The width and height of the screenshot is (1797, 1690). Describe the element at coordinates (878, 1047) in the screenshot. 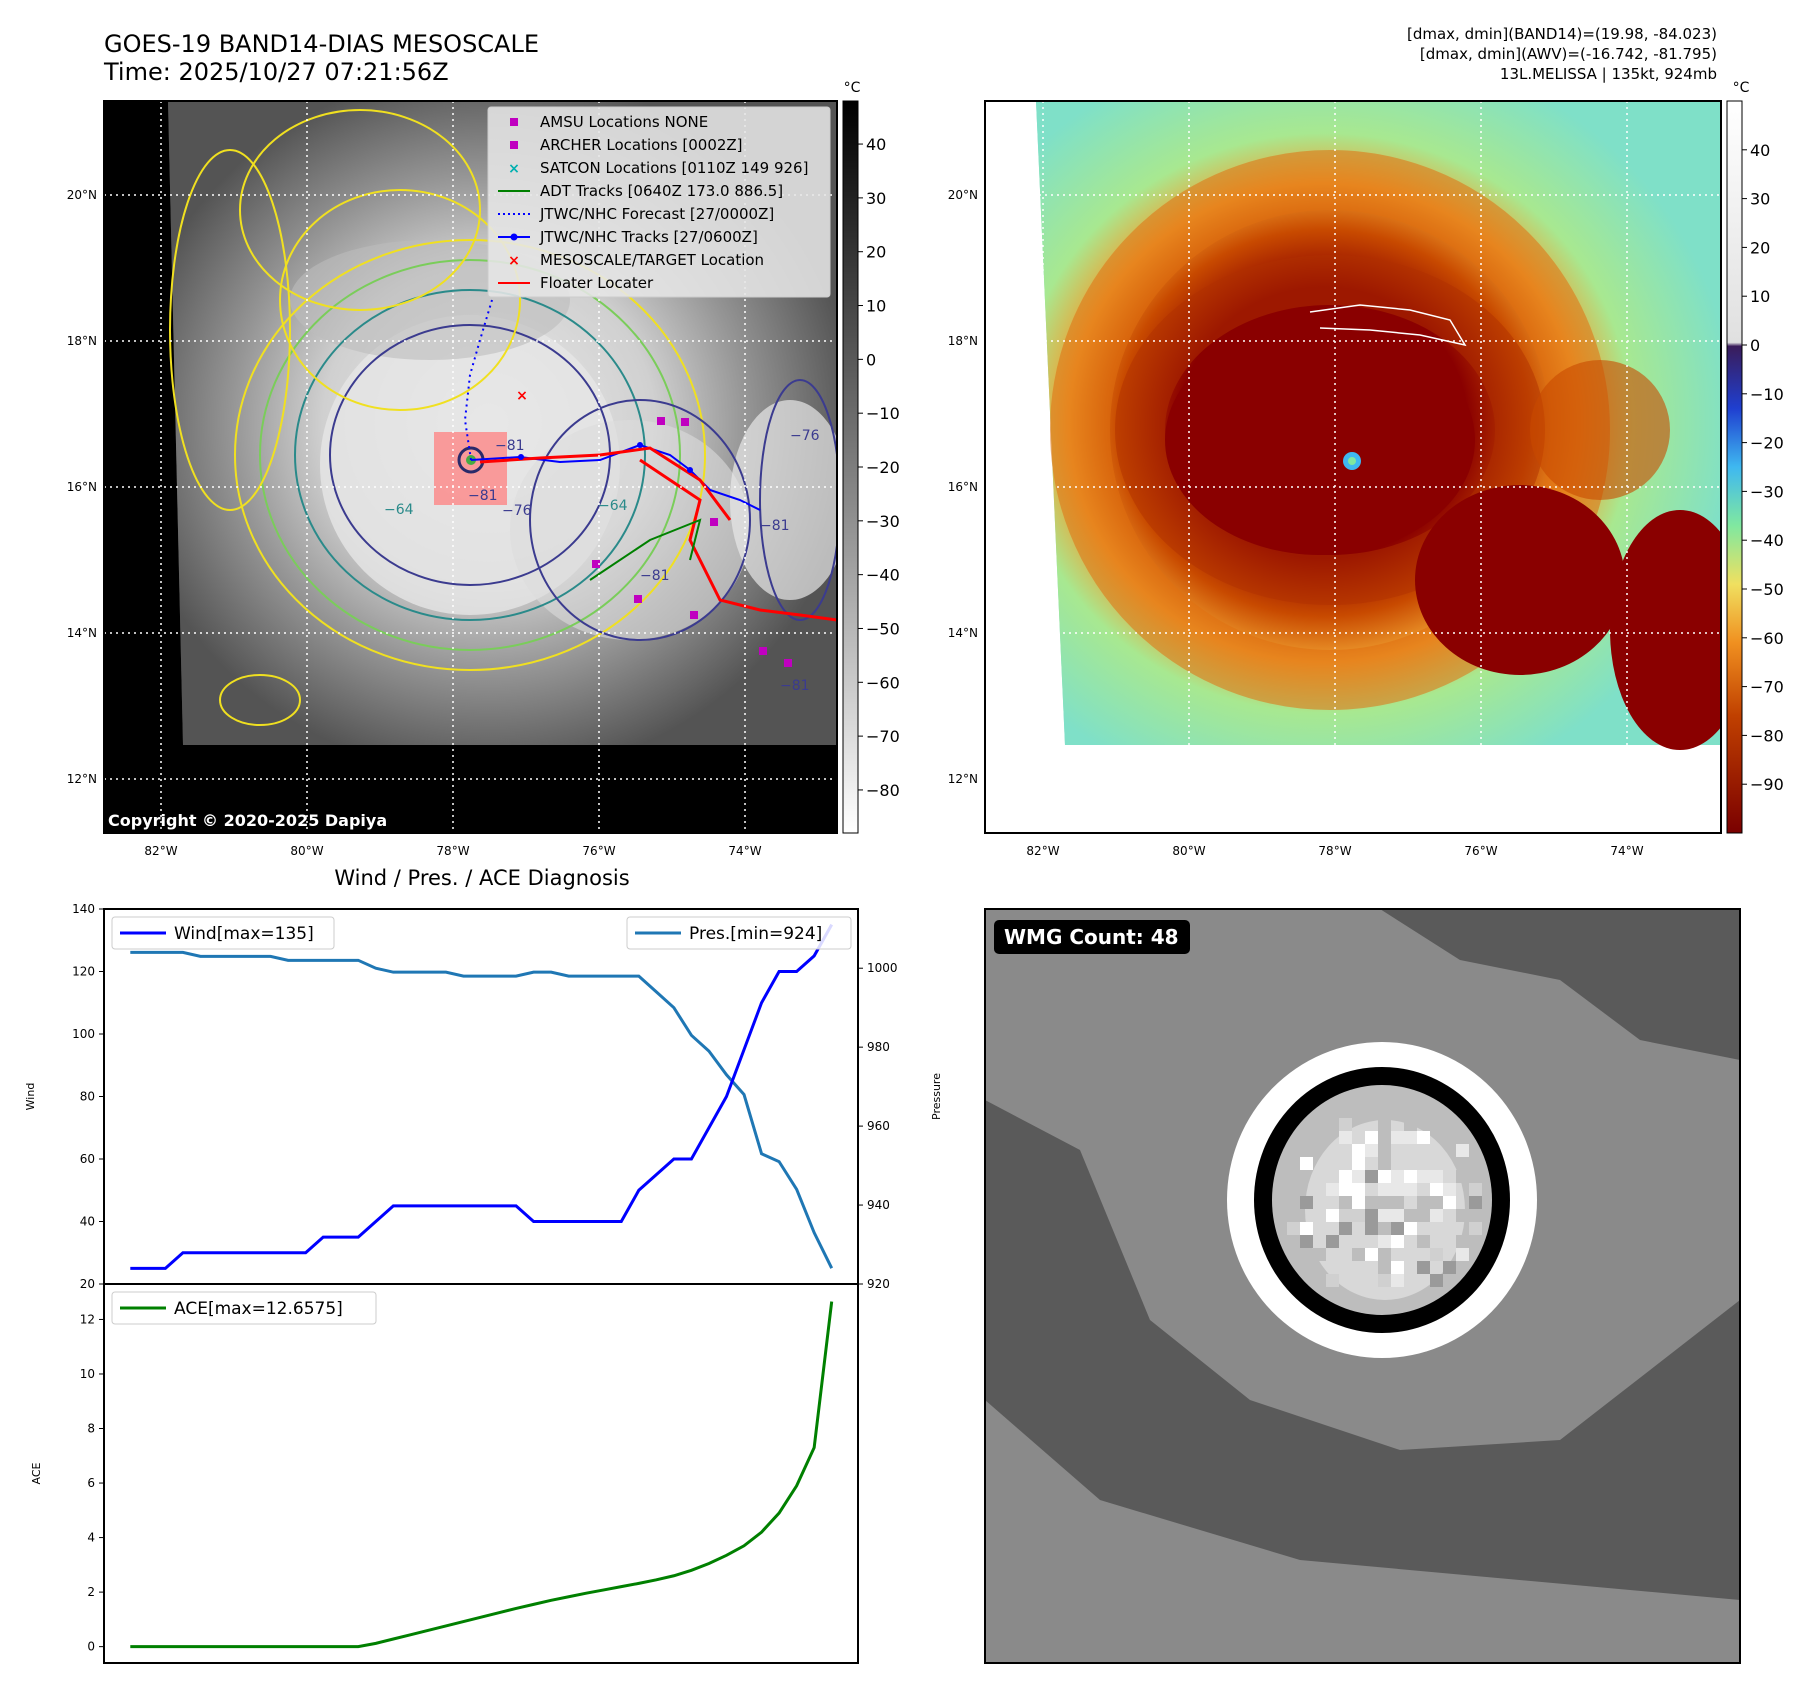

I see `pressure-tick-label: 980` at that location.